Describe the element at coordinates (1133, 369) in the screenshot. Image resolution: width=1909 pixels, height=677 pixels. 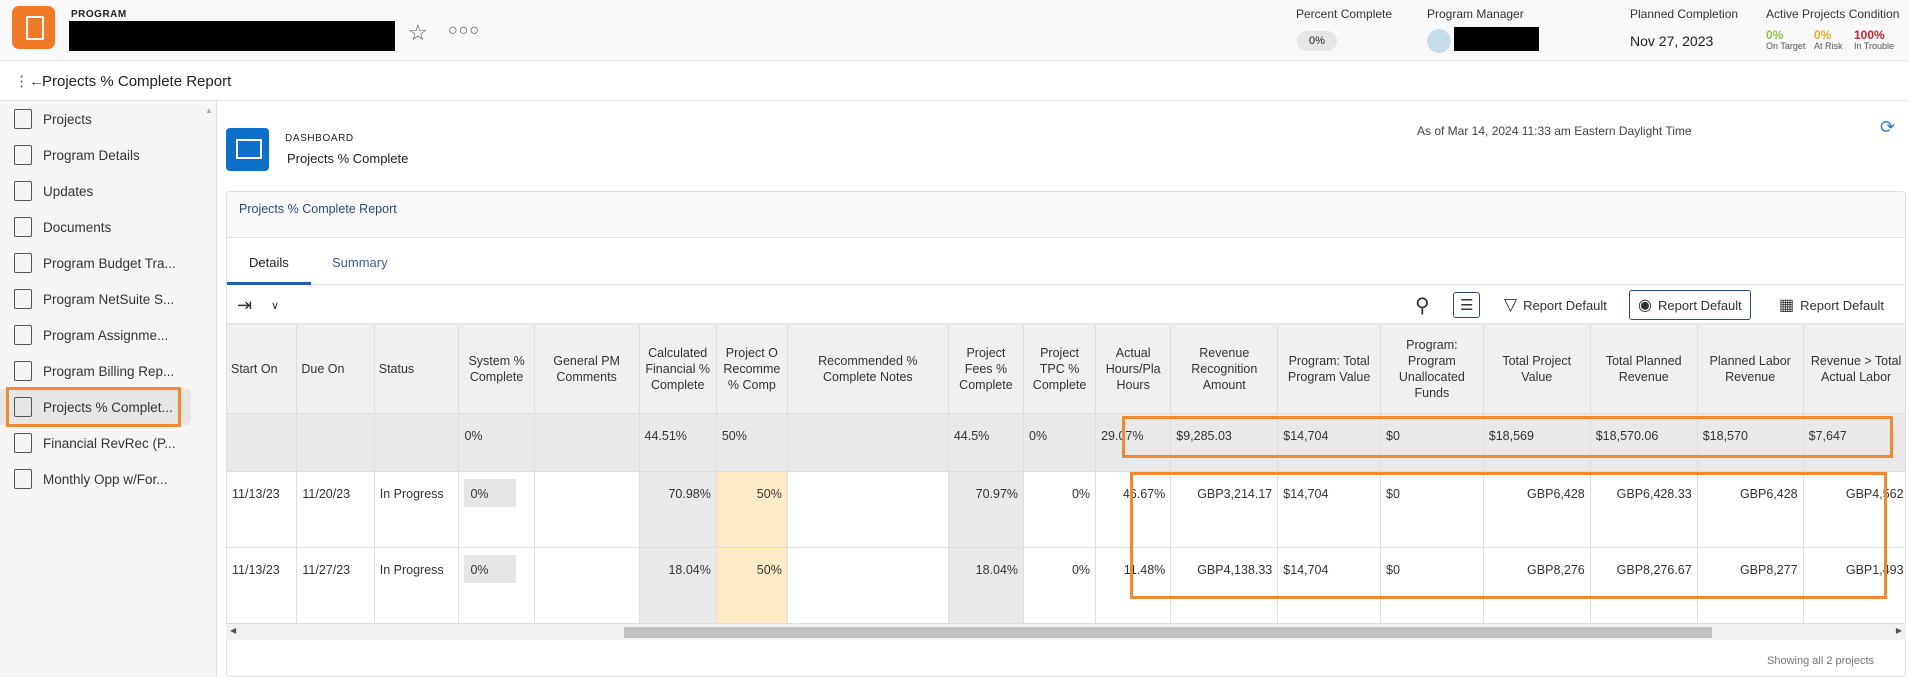
I see `column-header: Actual Hours/Pla Hours` at that location.